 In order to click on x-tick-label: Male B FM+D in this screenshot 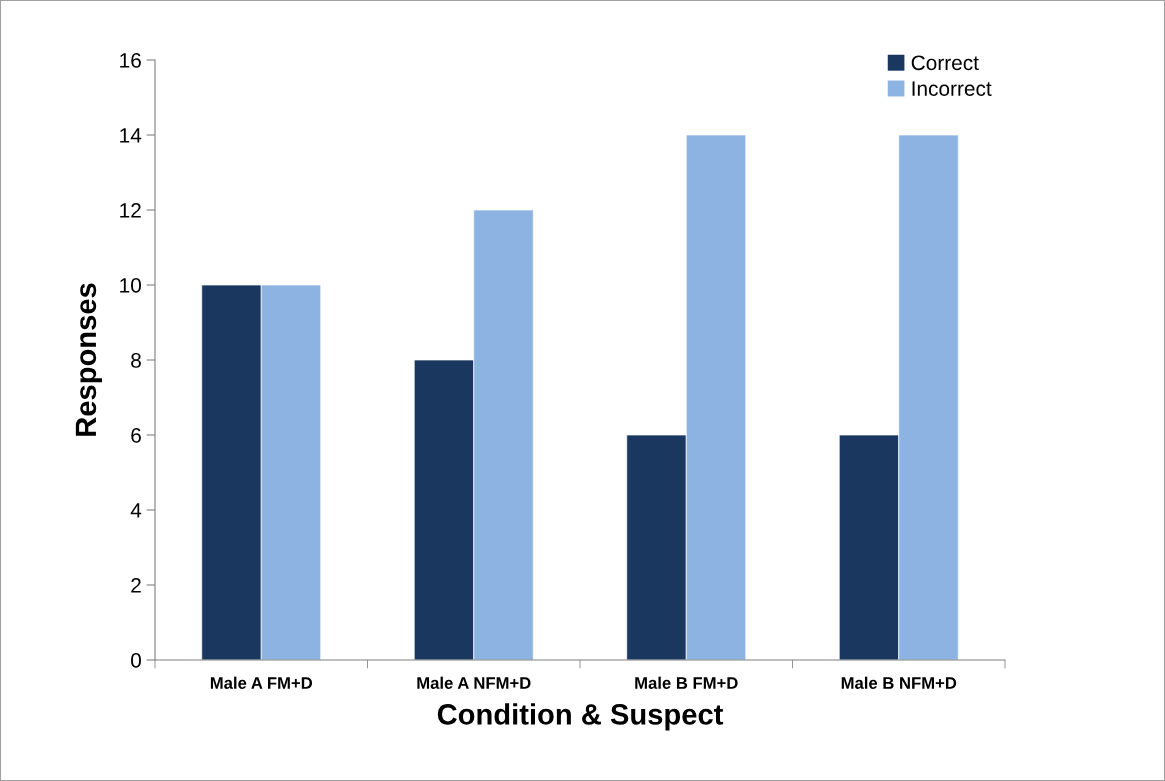, I will do `click(686, 682)`.